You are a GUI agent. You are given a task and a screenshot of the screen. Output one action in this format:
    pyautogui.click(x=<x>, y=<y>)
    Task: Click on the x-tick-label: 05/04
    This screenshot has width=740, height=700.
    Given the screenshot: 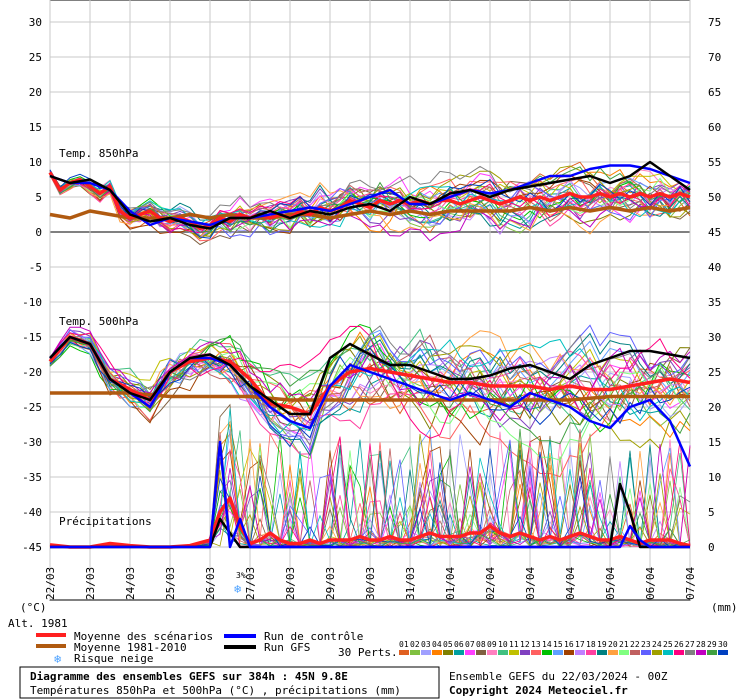 What is the action you would take?
    pyautogui.click(x=610, y=583)
    